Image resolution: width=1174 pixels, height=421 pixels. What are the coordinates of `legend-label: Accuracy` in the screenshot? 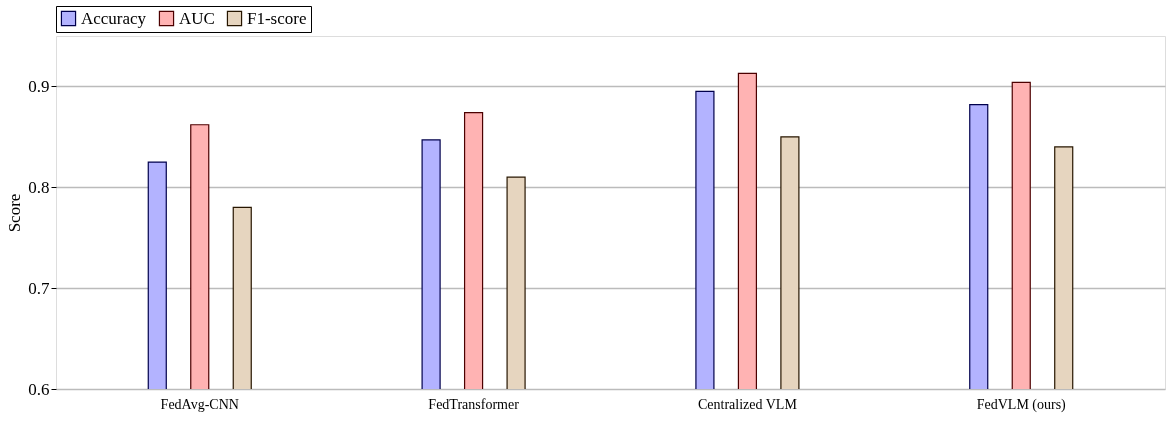 It's located at (114, 18).